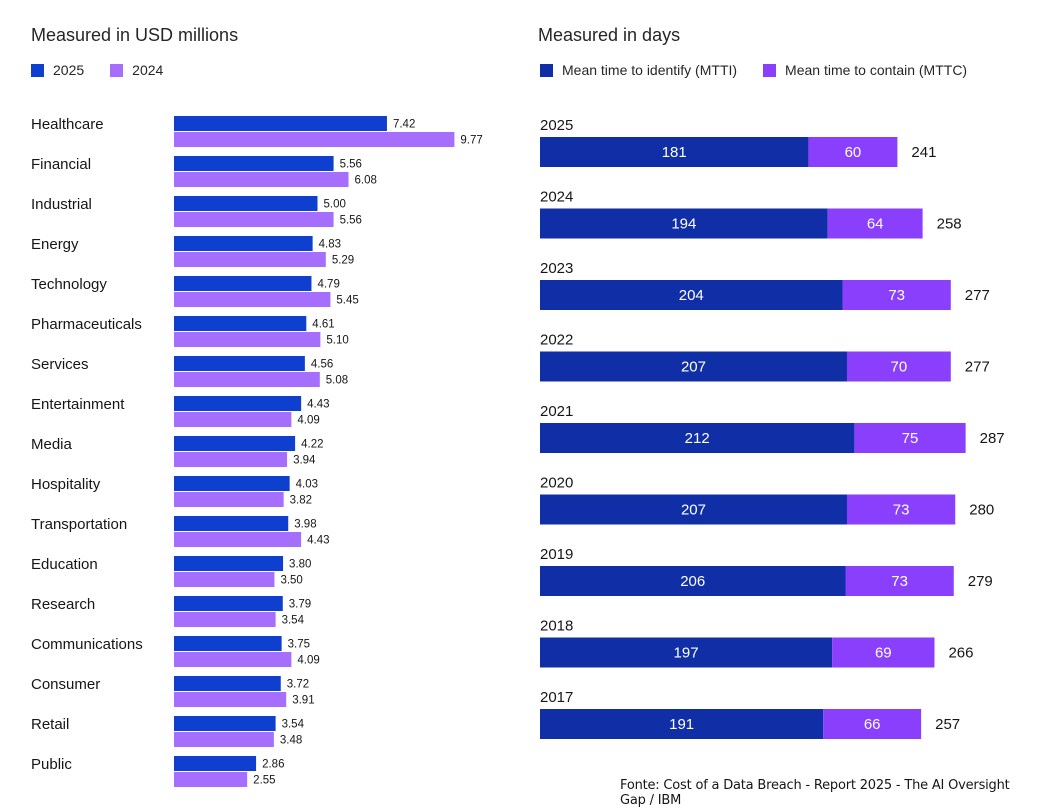  I want to click on bar-public-2024, so click(211, 779).